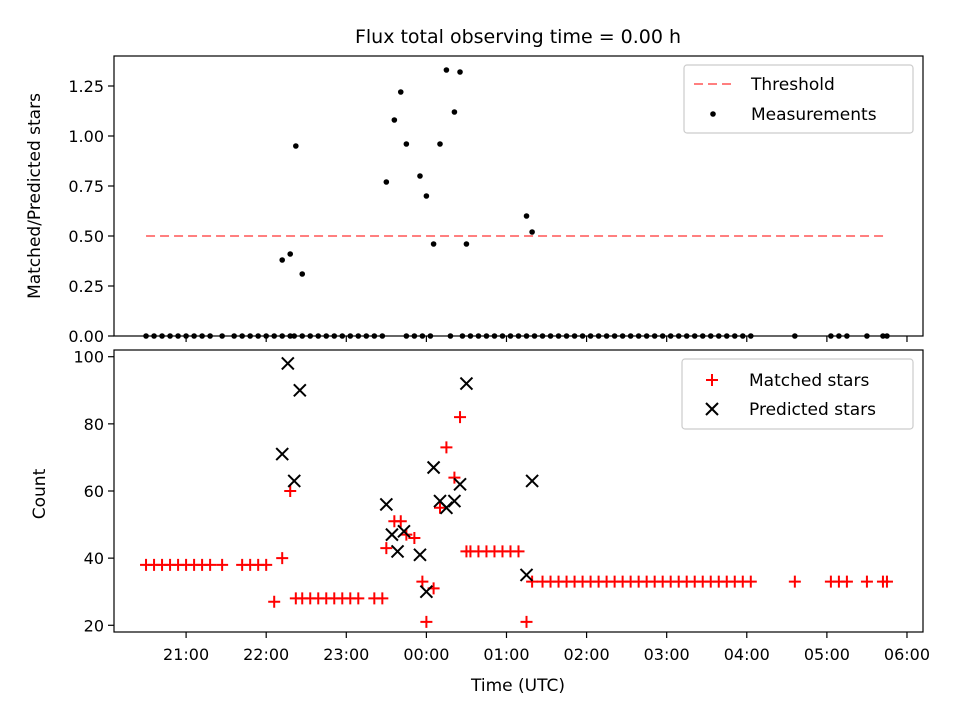  What do you see at coordinates (712, 409) in the screenshot?
I see `legend-predicted-swatch` at bounding box center [712, 409].